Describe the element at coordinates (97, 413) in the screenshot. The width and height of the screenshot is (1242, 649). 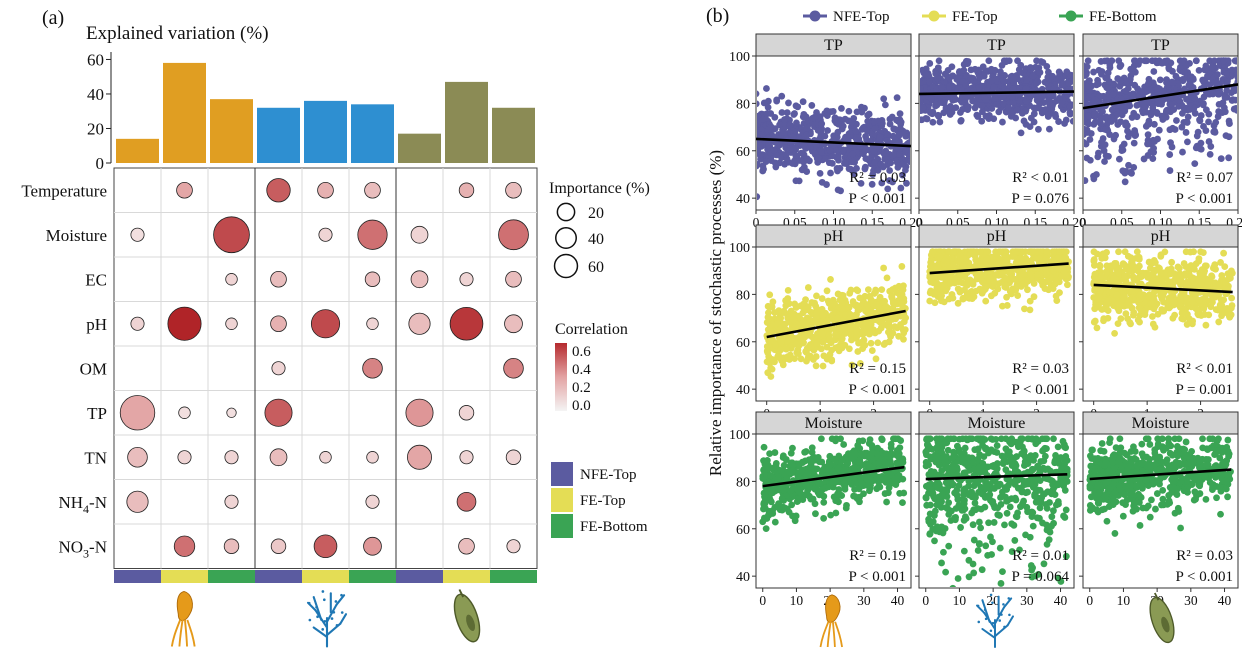
I see `row-label-5: TP` at that location.